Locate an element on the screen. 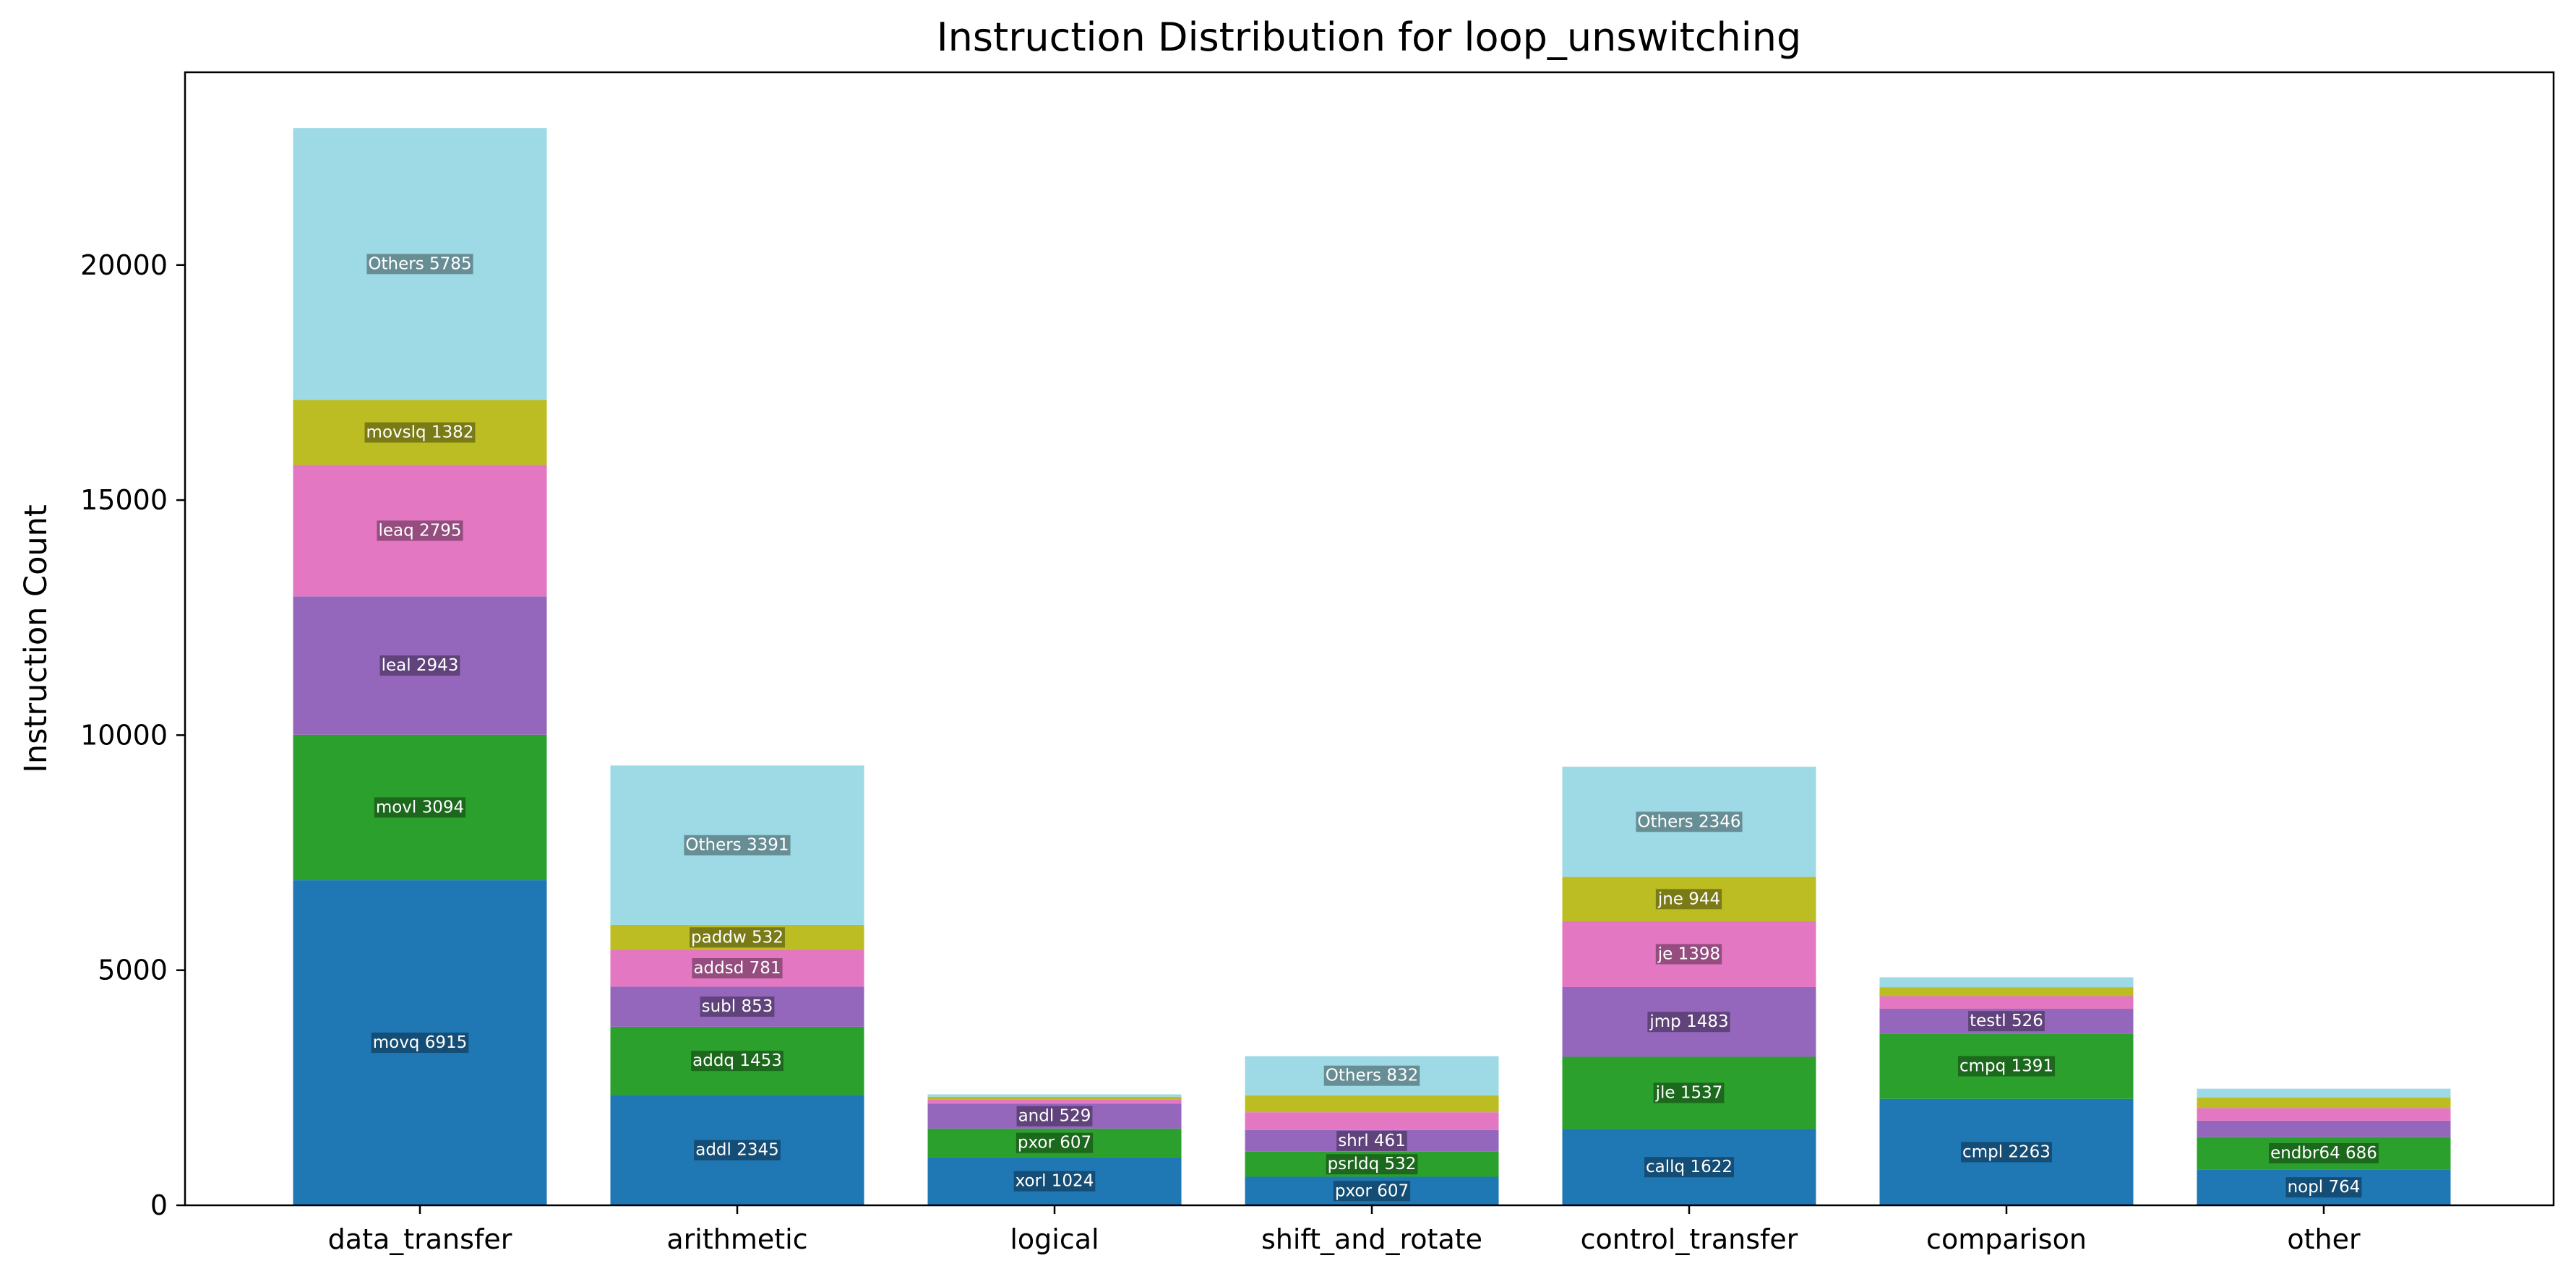  x-tick-label: logical is located at coordinates (1054, 1239).